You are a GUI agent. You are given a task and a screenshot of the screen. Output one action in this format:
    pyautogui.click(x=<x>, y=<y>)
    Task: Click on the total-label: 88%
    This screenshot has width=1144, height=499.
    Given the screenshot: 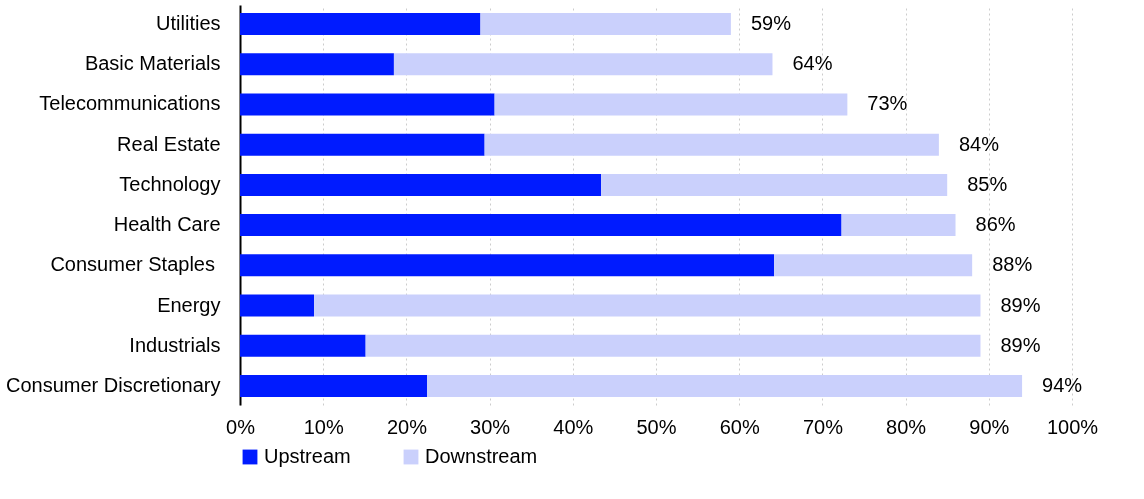 What is the action you would take?
    pyautogui.click(x=1012, y=264)
    